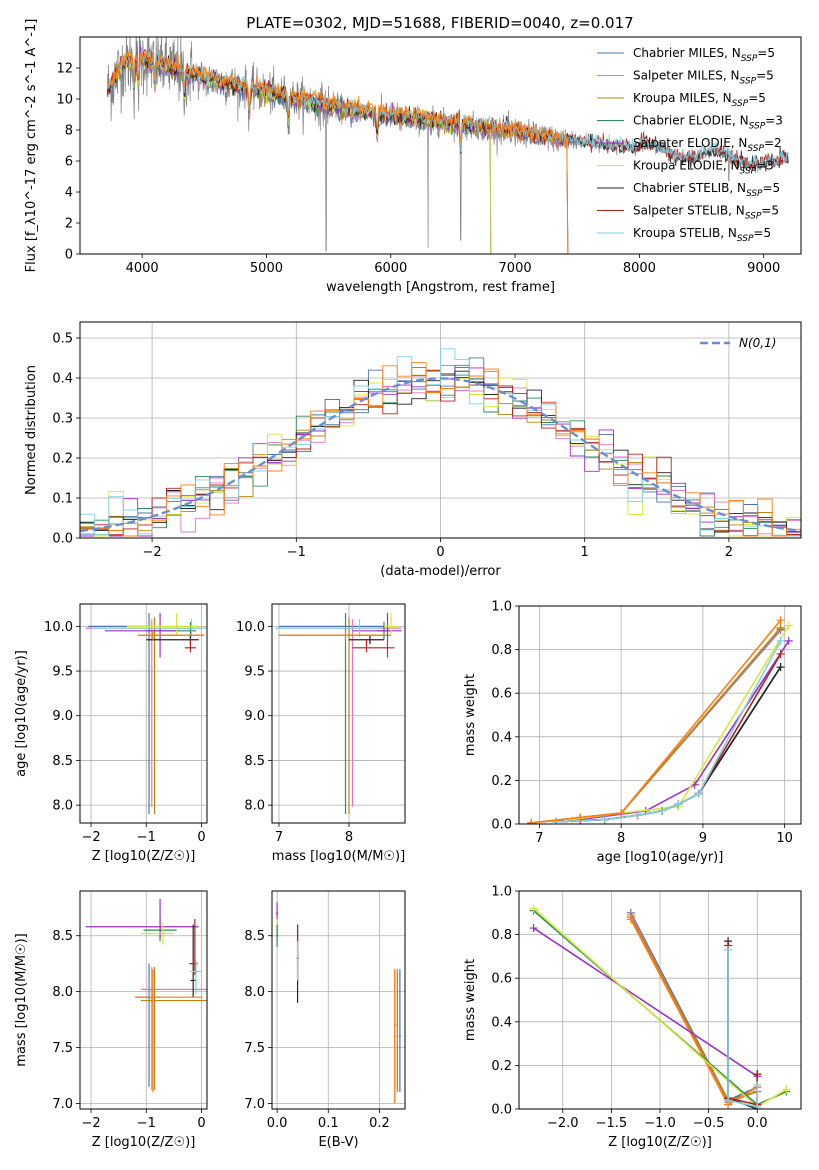  I want to click on mass-z-cross-chabrier_stelib, so click(193, 961).